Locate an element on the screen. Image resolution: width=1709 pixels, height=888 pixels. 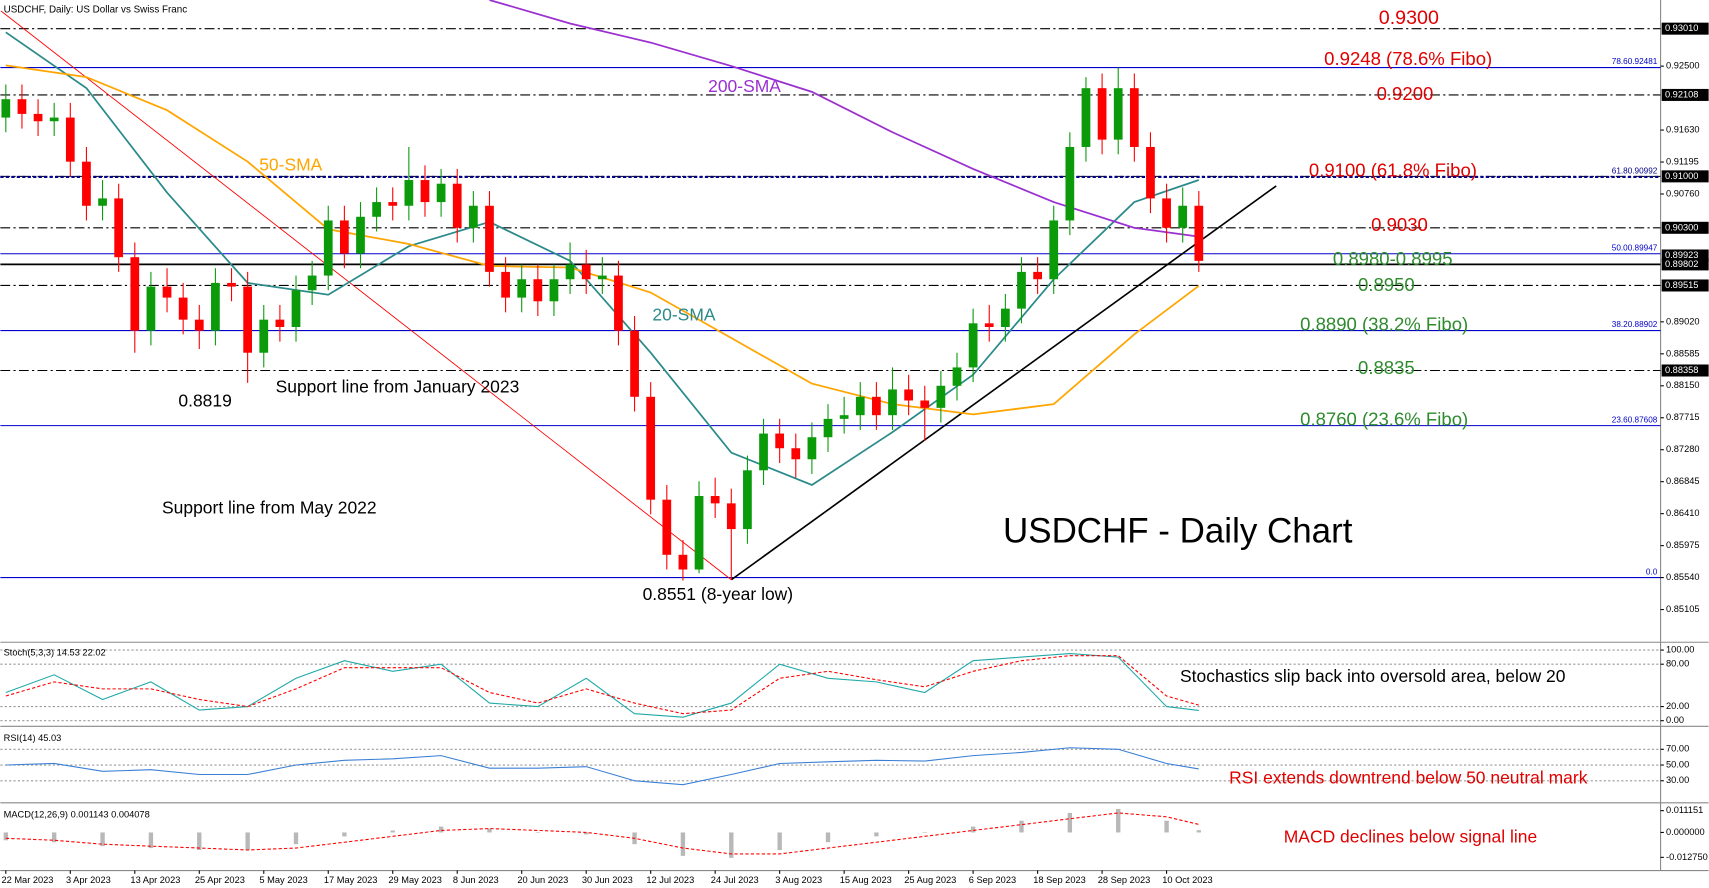
level-box-label: 0.89802 is located at coordinates (1682, 264).